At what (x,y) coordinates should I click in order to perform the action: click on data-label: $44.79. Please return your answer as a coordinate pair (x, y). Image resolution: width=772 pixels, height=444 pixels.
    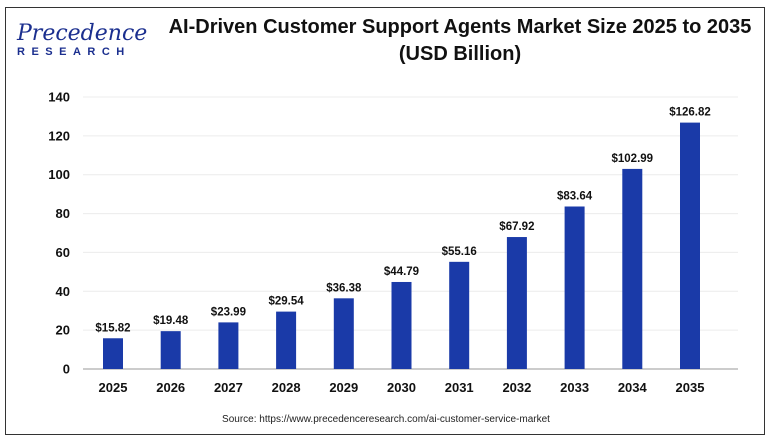
    Looking at the image, I should click on (401, 272).